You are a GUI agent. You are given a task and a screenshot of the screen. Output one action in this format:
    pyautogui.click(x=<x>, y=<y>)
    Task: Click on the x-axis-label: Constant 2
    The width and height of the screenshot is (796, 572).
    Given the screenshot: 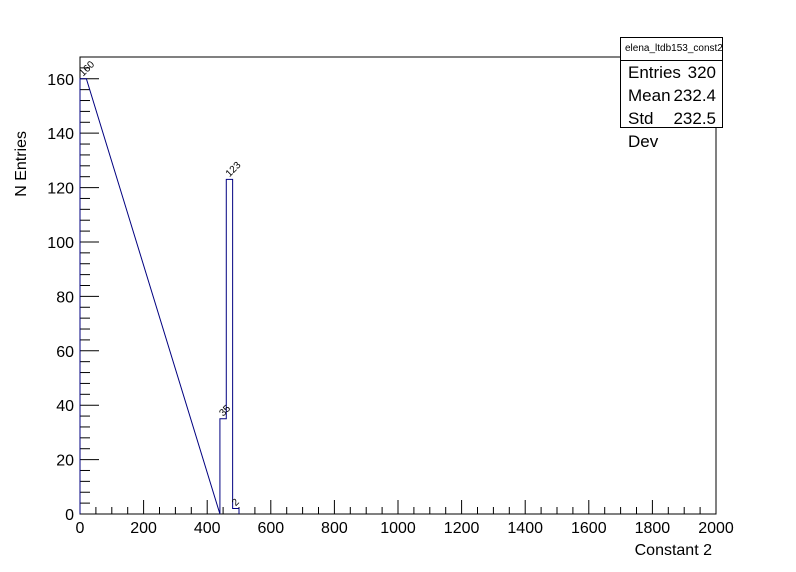 What is the action you would take?
    pyautogui.click(x=673, y=550)
    